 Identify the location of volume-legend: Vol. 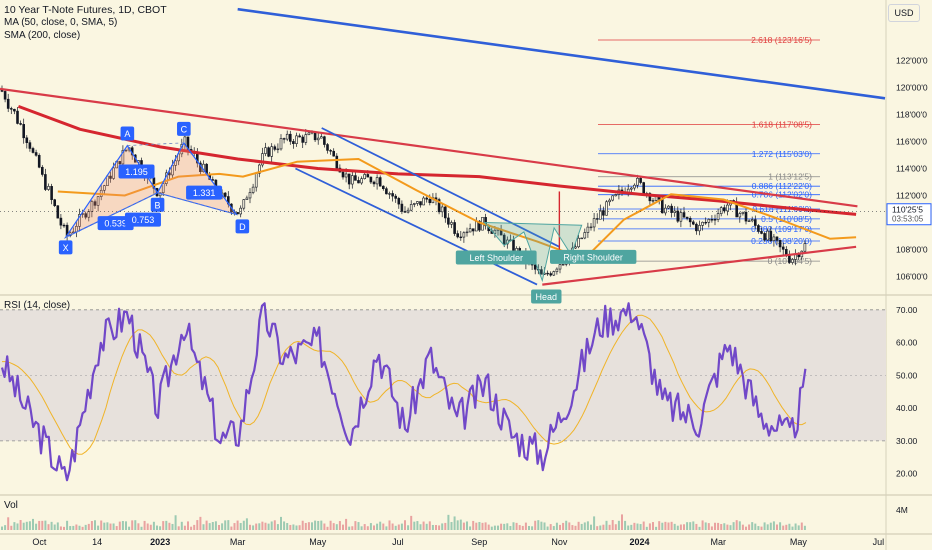
(11, 505).